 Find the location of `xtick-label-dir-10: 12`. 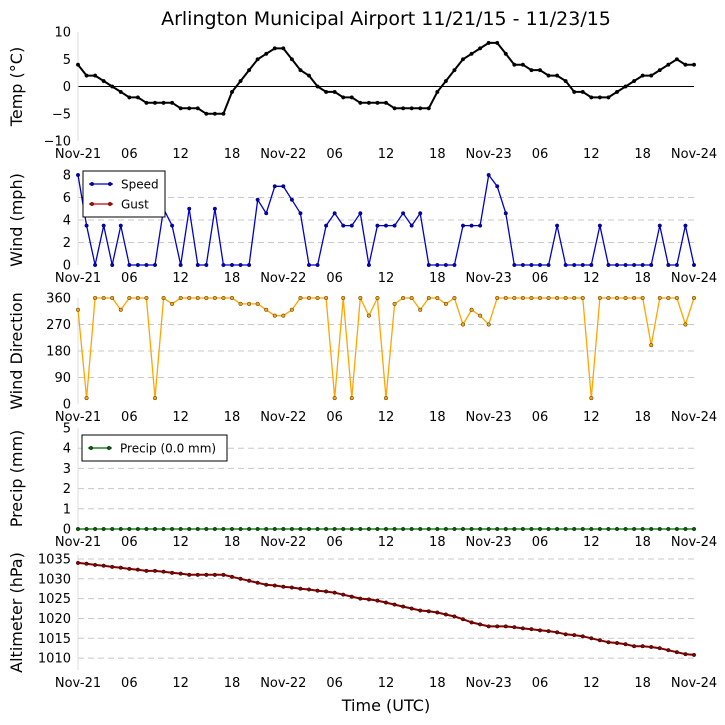

xtick-label-dir-10: 12 is located at coordinates (591, 417).